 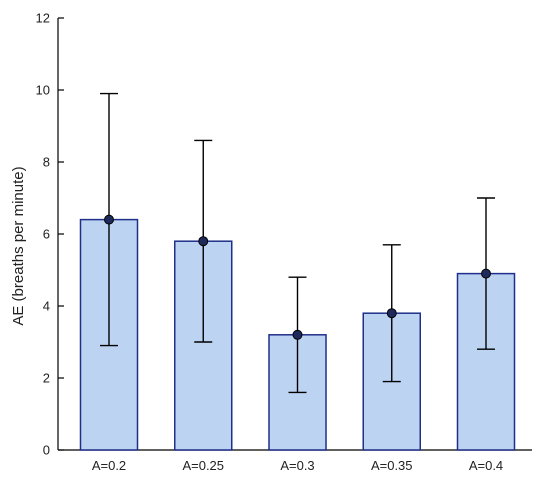 I want to click on y-tick-label: 0, so click(x=46, y=450).